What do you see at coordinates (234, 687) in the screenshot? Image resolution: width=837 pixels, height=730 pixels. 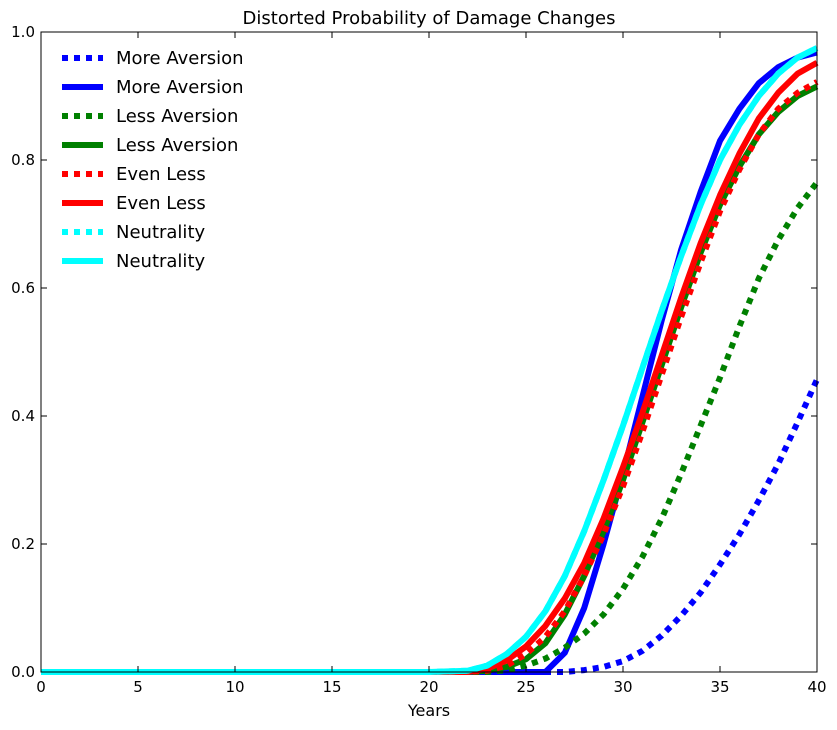 I see `x-tick-label: 10` at bounding box center [234, 687].